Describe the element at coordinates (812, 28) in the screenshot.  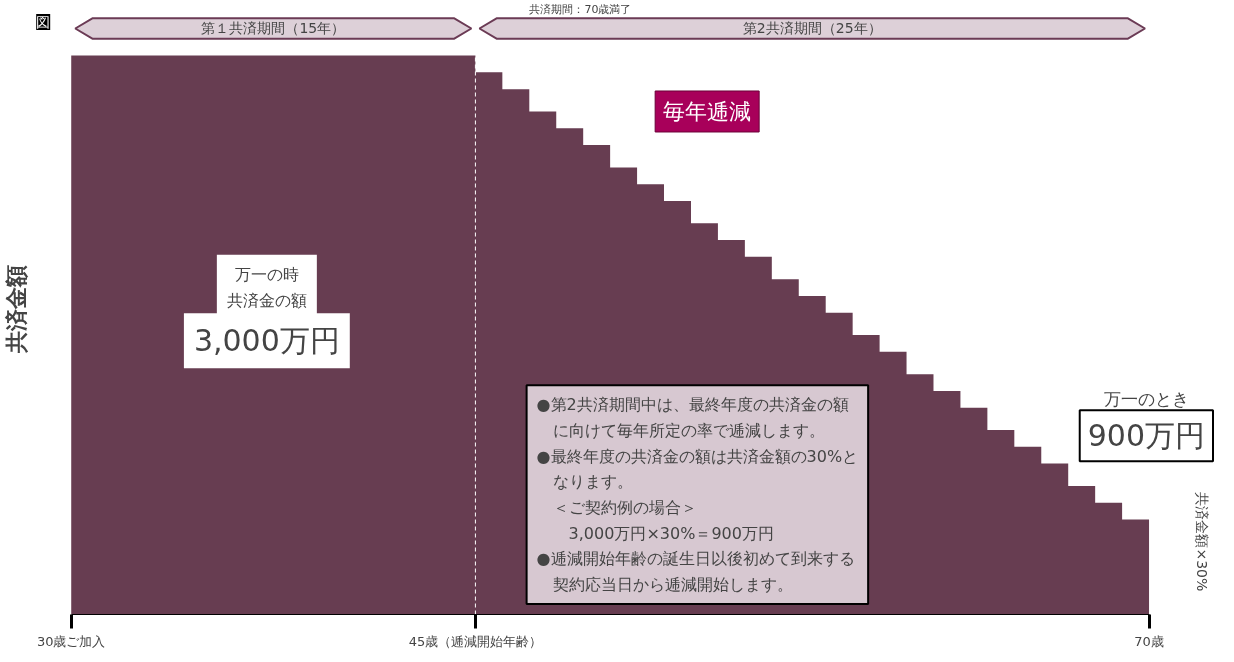
I see `text: 第2共済期間（25年）` at that location.